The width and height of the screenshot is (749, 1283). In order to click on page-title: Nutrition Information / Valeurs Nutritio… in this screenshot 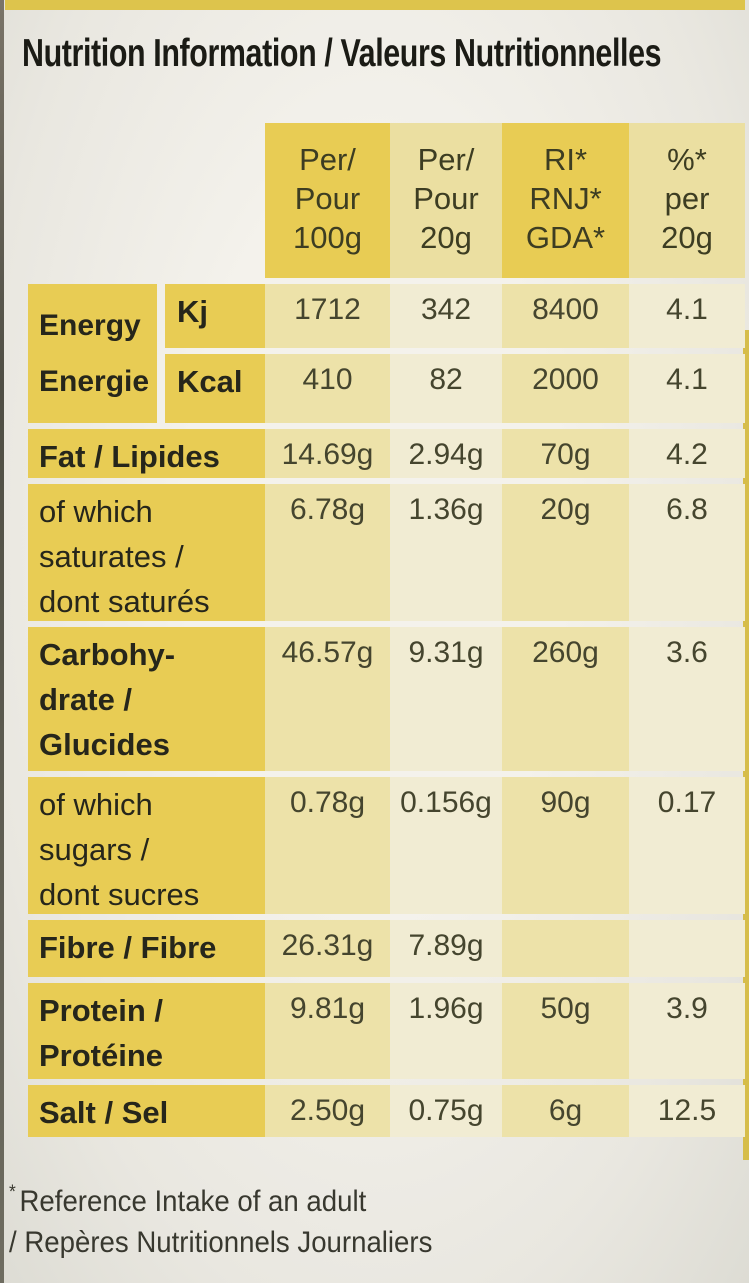, I will do `click(342, 53)`.